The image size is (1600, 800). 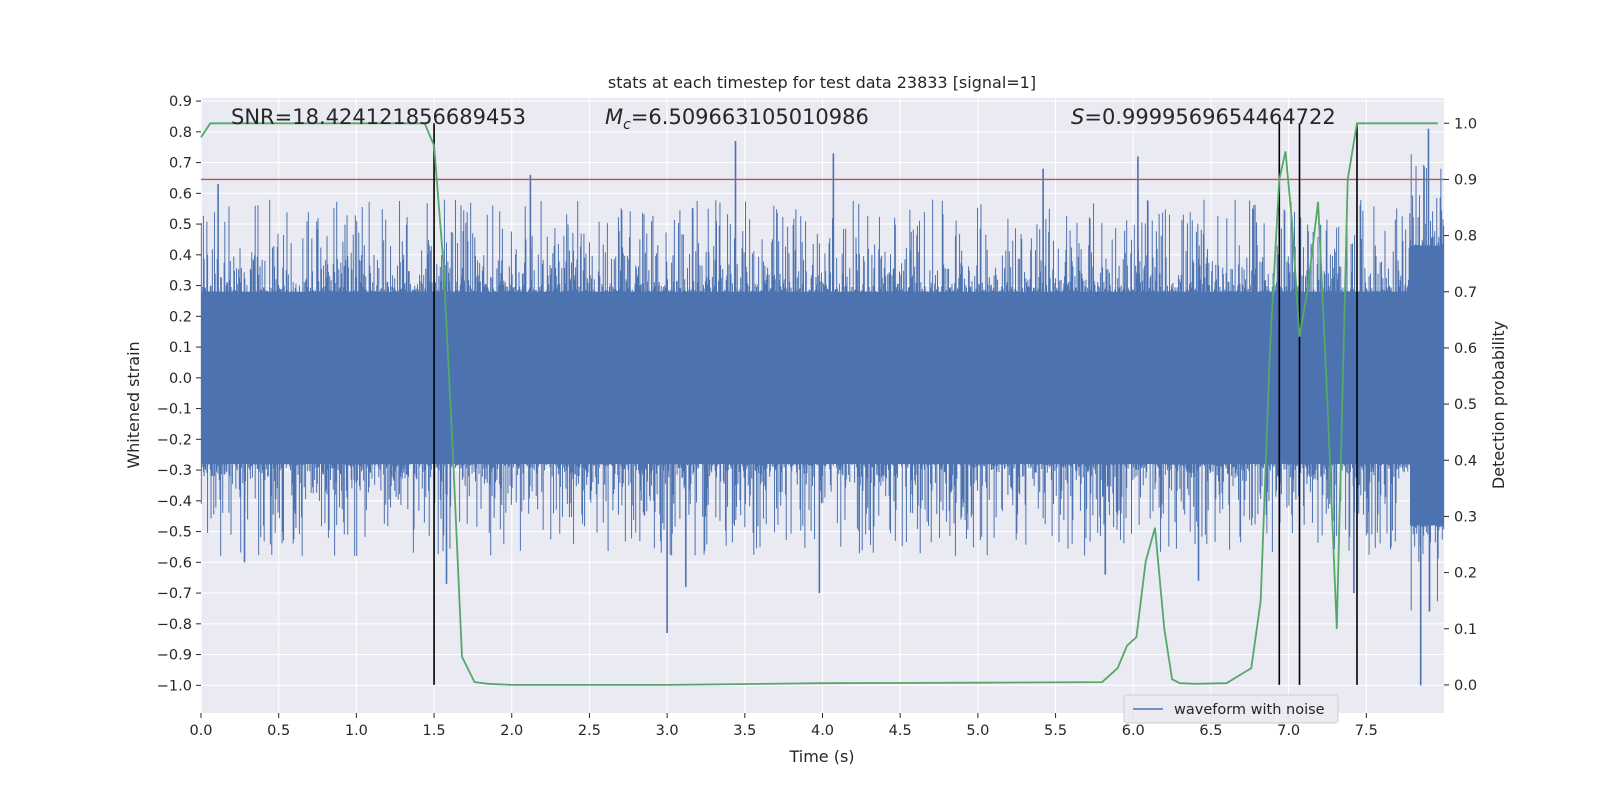 I want to click on y-right-tick-label: 0.6, so click(x=1465, y=349).